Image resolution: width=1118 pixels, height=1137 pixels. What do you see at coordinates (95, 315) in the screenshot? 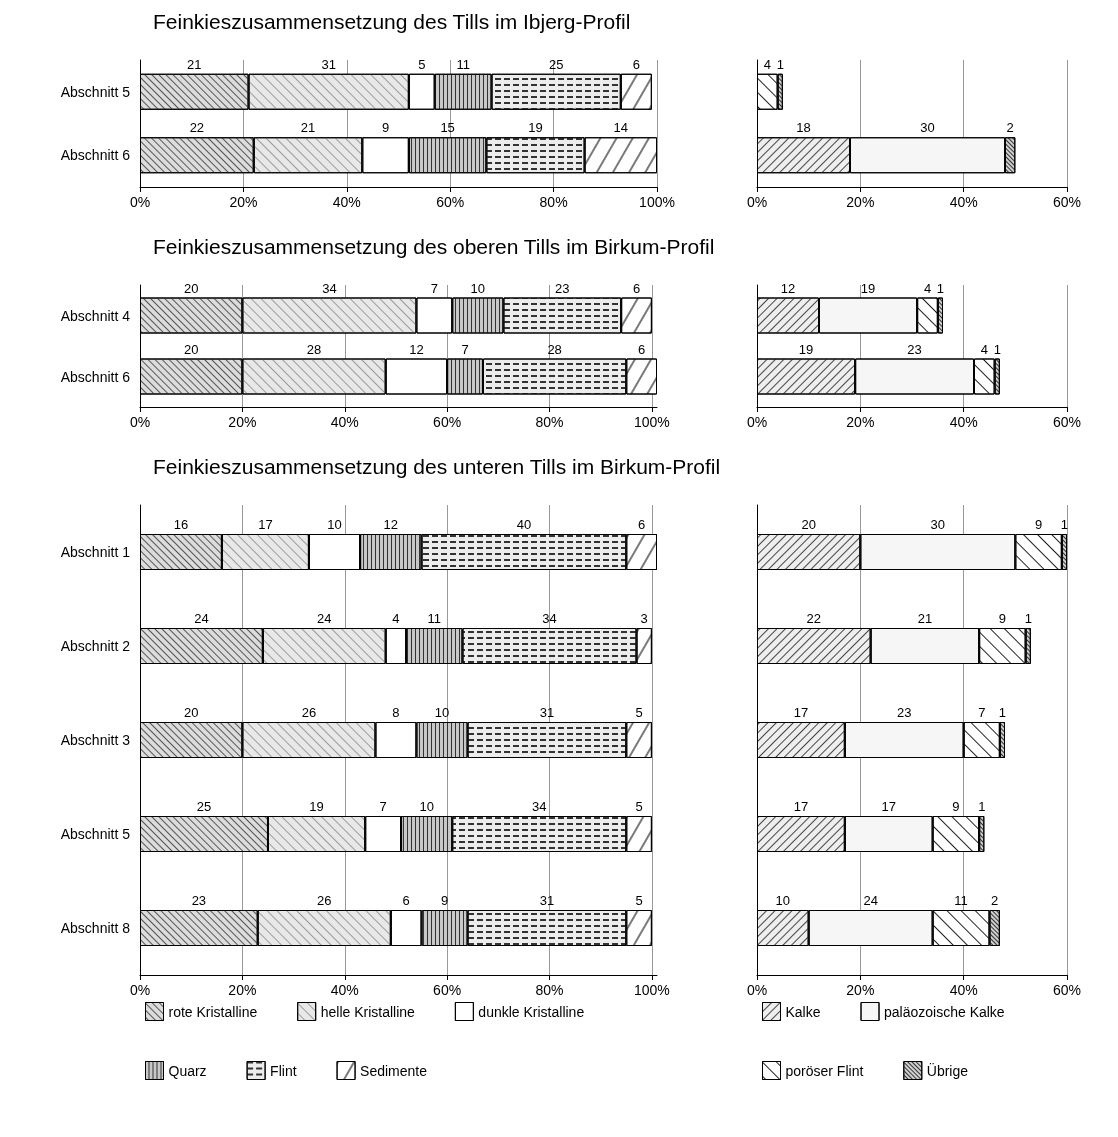
I see `y-tick-label: Abschnitt 4` at bounding box center [95, 315].